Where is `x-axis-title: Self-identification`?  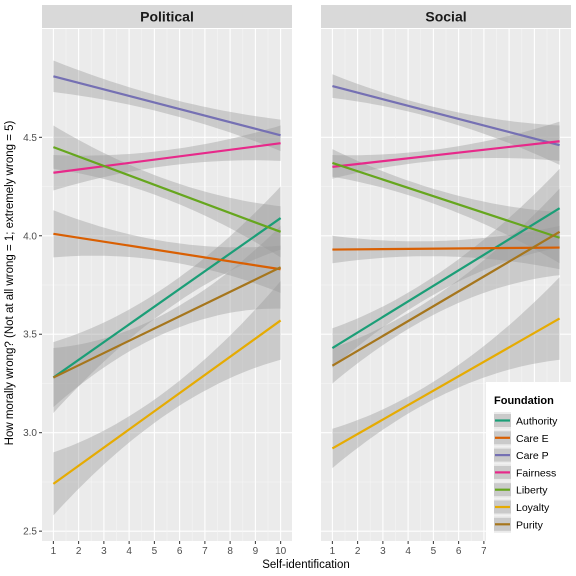 x-axis-title: Self-identification is located at coordinates (306, 565).